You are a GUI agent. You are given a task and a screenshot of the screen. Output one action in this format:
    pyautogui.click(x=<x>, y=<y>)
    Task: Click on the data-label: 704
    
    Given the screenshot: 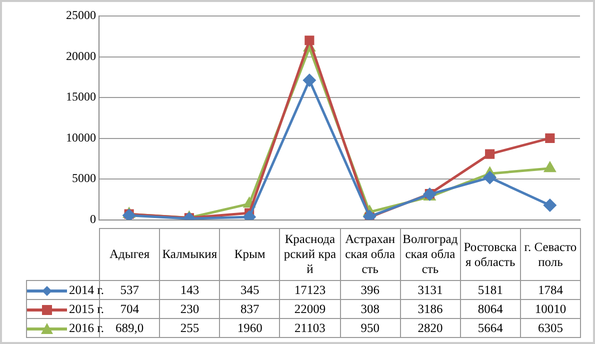 What is the action you would take?
    pyautogui.click(x=129, y=309)
    